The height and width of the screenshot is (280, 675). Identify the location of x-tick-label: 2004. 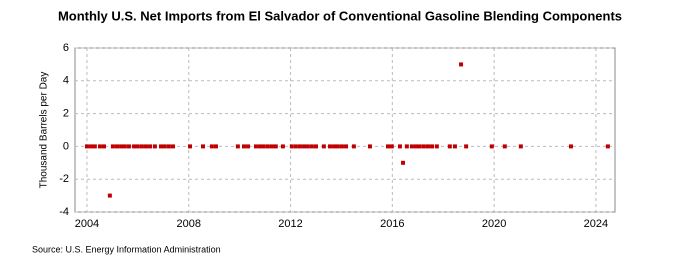
(87, 224).